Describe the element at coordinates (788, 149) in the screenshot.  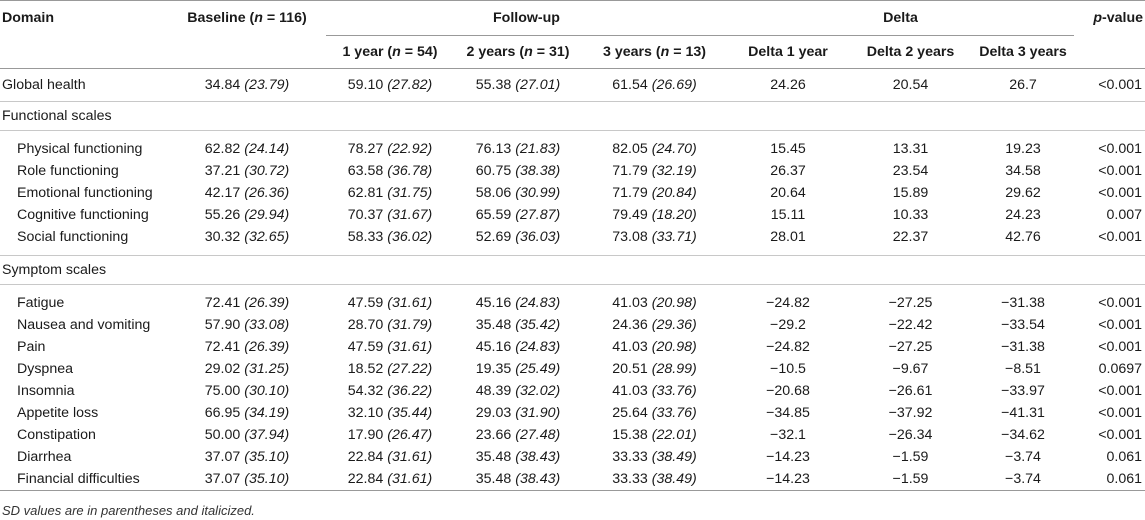
I see `cell-delta-1: 15.45` at that location.